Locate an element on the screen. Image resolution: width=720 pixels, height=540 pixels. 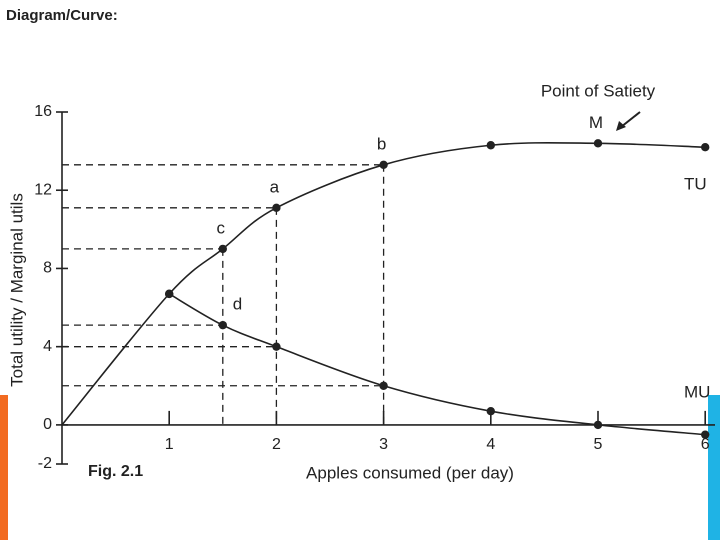
left-accent is located at coordinates (4, 467).